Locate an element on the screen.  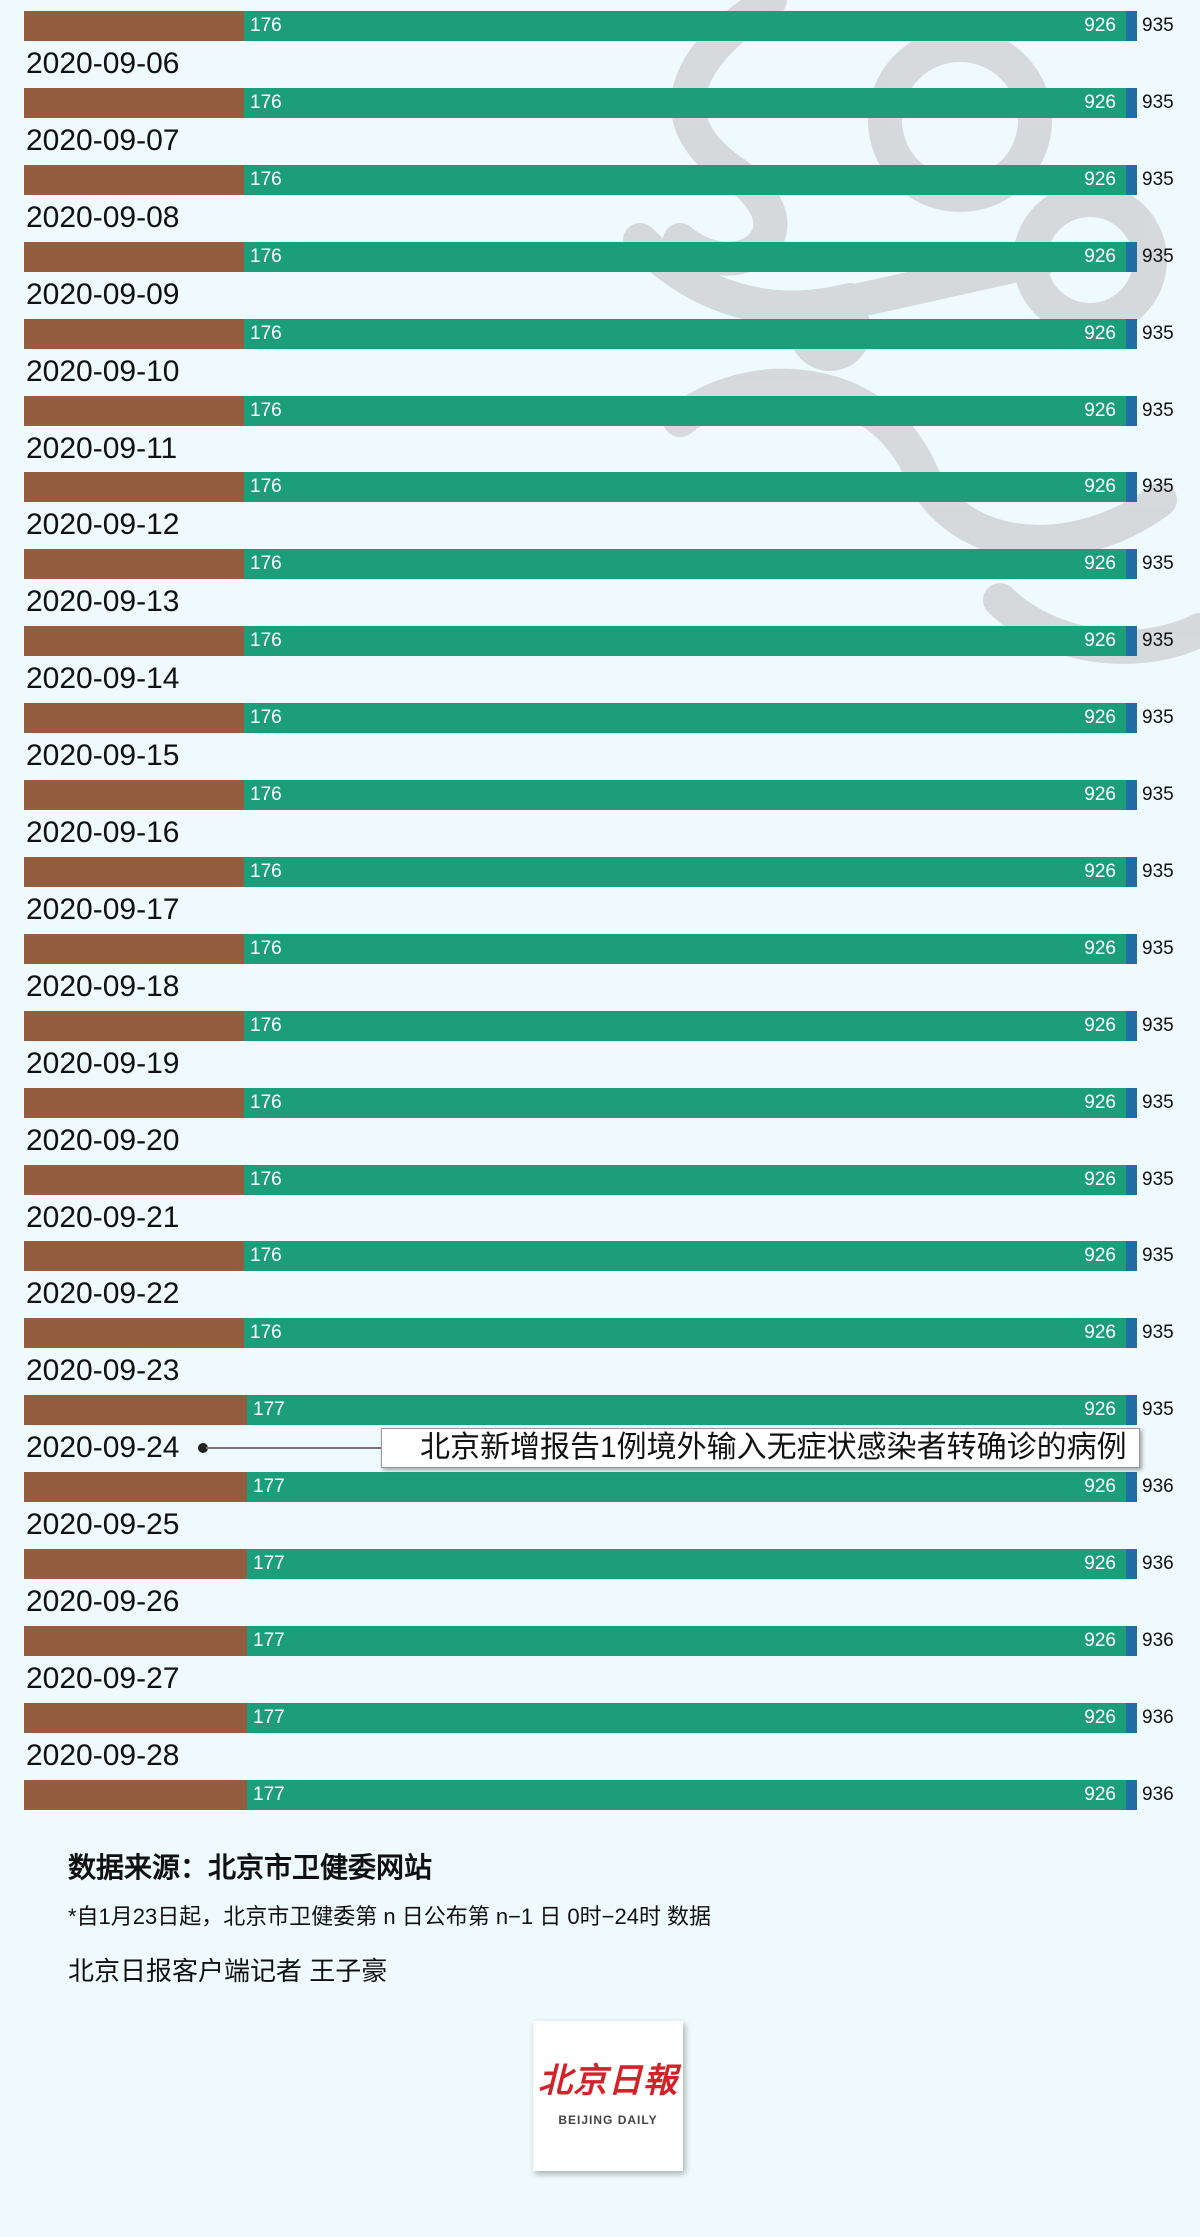
date-label: 2020-09-13 is located at coordinates (103, 602).